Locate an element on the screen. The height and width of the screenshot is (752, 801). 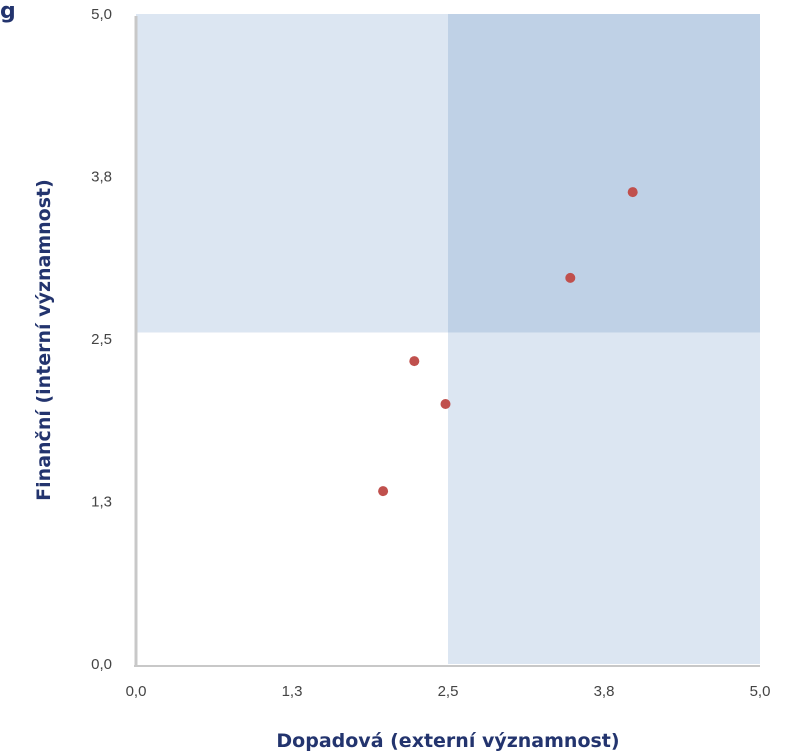
x-tick-label: 3,8 is located at coordinates (604, 691).